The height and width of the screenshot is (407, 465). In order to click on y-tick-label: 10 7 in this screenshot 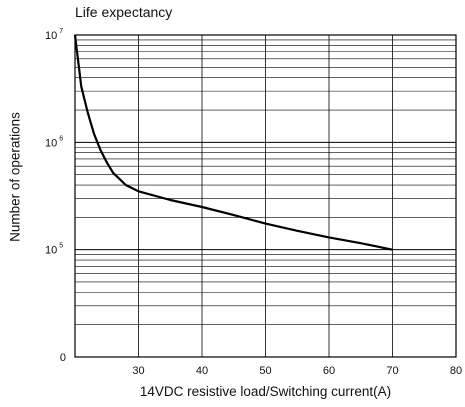, I will do `click(54, 35)`.